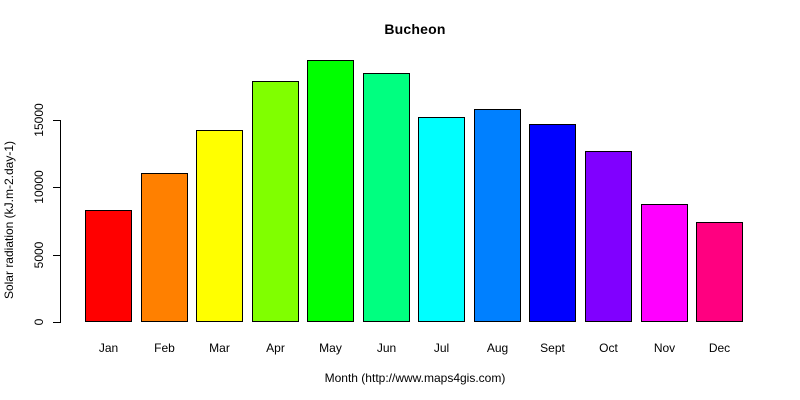 This screenshot has height=400, width=800. What do you see at coordinates (164, 247) in the screenshot?
I see `bar-feb` at bounding box center [164, 247].